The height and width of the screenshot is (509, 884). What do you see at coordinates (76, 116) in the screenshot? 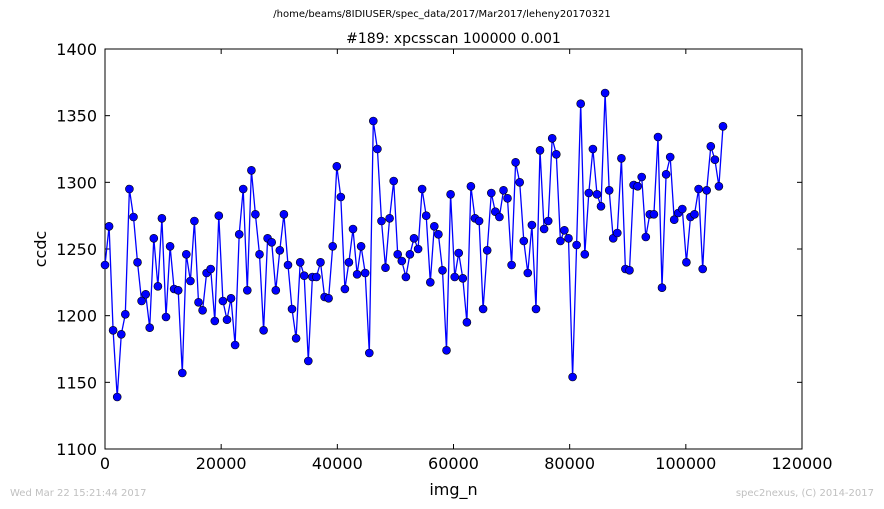
I see `y-tick-label: 1350` at bounding box center [76, 116].